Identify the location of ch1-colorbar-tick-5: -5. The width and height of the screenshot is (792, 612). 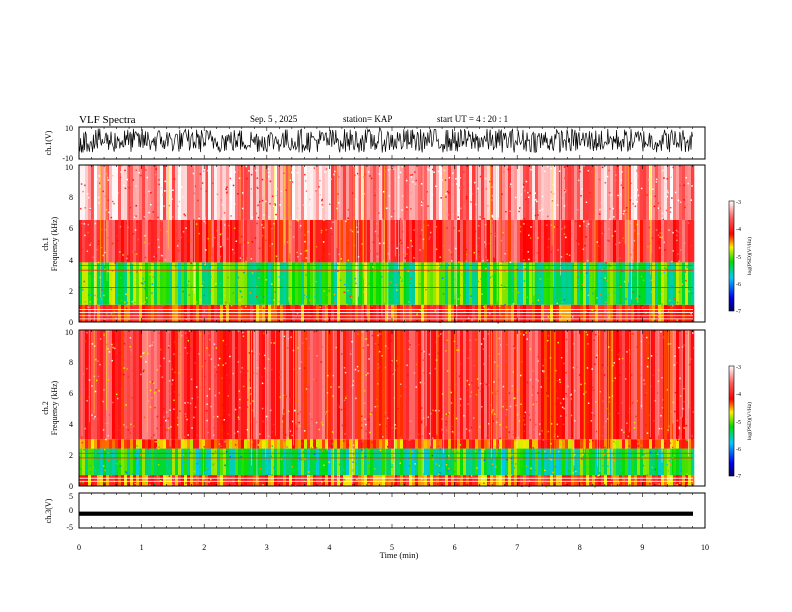
(738, 258).